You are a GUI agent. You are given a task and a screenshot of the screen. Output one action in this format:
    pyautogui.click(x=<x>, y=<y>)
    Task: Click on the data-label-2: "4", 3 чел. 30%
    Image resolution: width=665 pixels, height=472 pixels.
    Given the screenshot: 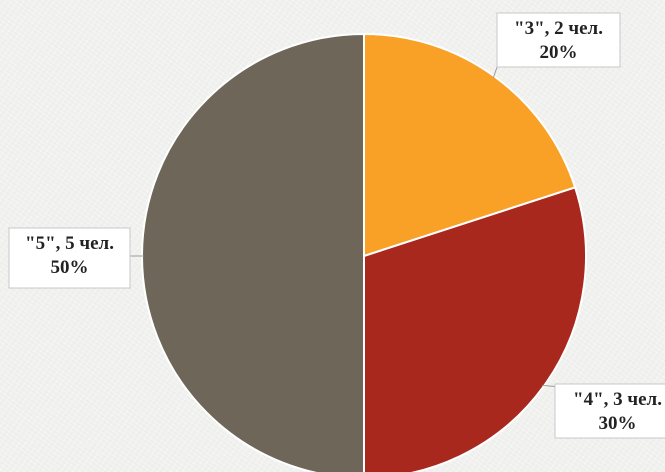 What is the action you would take?
    pyautogui.click(x=609, y=411)
    